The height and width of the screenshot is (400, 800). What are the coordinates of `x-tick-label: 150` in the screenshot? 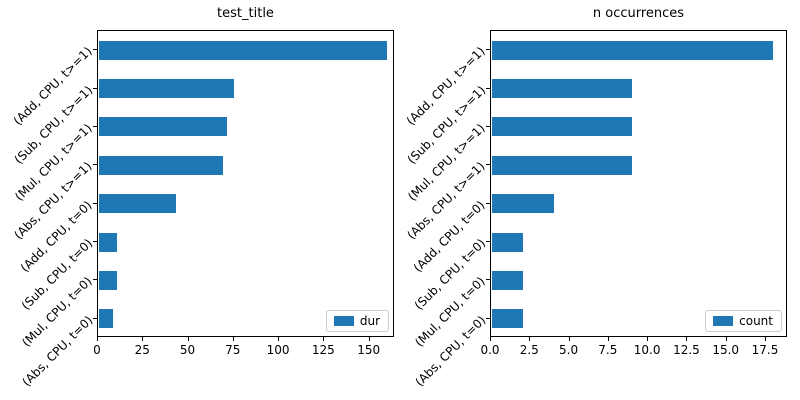 It's located at (369, 350).